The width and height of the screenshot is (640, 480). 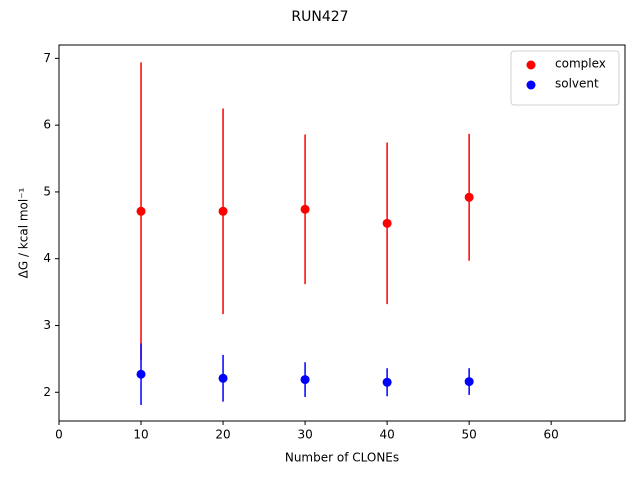 I want to click on y-tick-label: 6, so click(x=47, y=125).